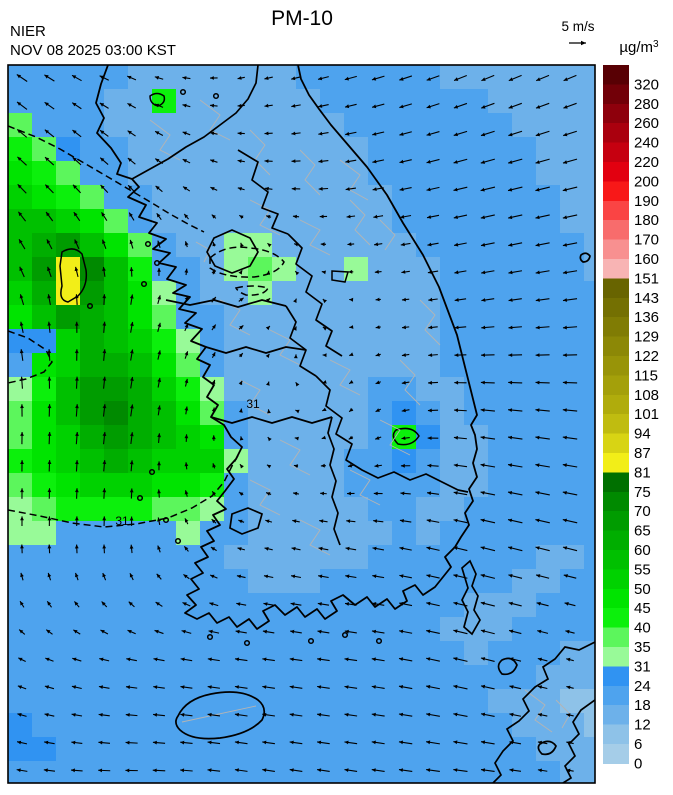 This screenshot has height=795, width=673. Describe the element at coordinates (646, 84) in the screenshot. I see `colorbar-tick-label: 320` at that location.